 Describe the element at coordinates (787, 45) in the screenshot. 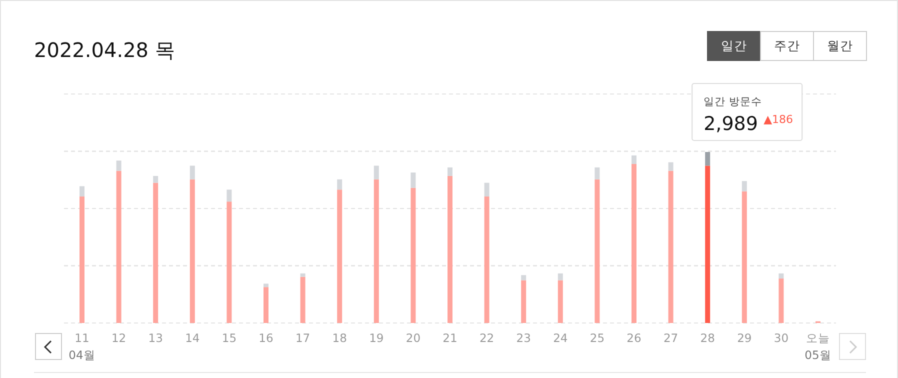

I see `text: 주간` at that location.